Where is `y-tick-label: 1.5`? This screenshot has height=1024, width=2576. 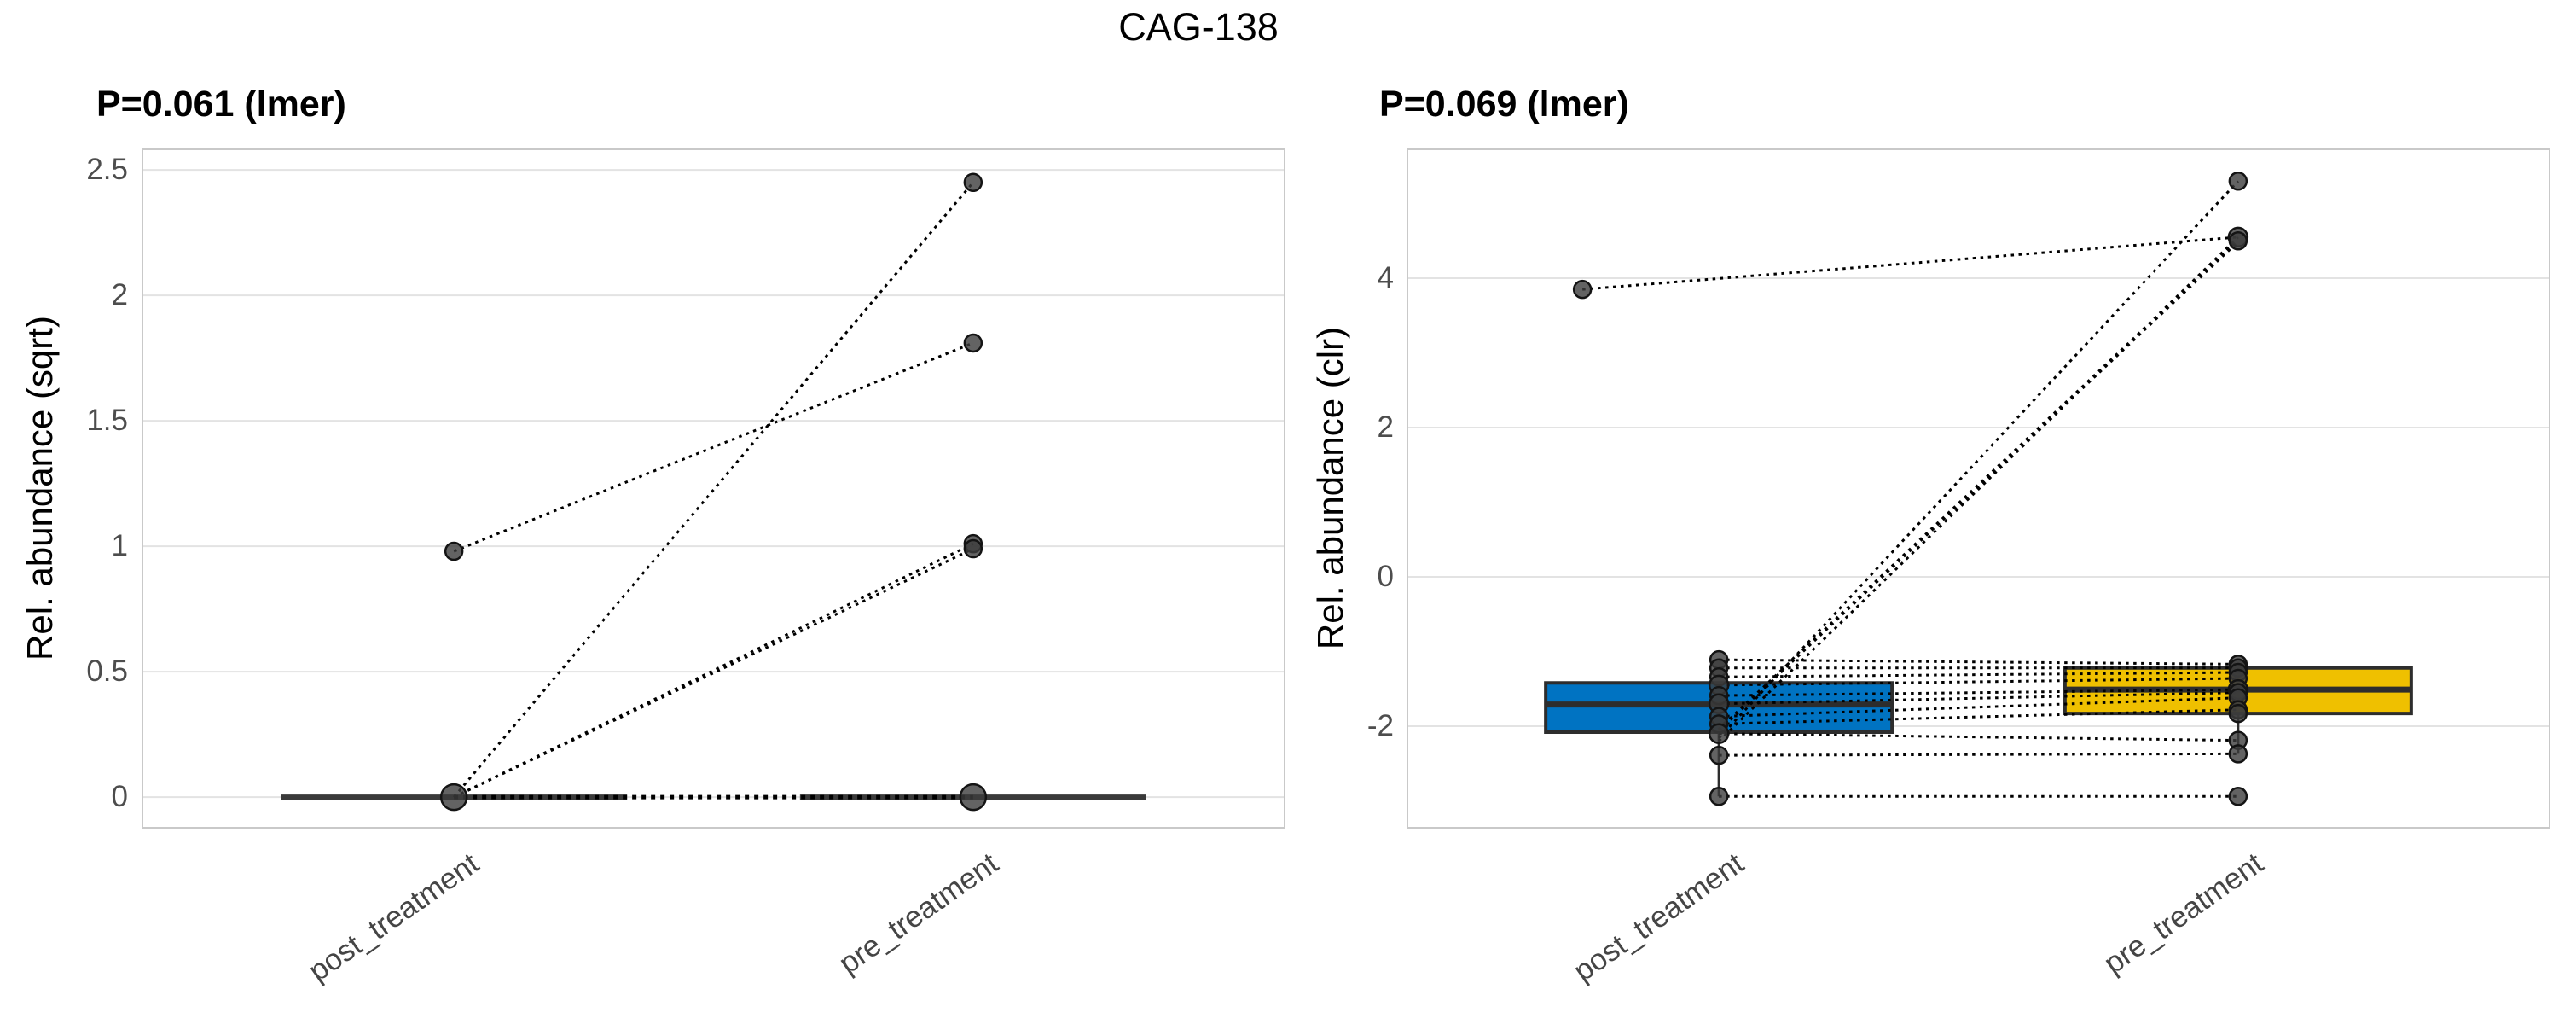
y-tick-label: 1.5 is located at coordinates (107, 421).